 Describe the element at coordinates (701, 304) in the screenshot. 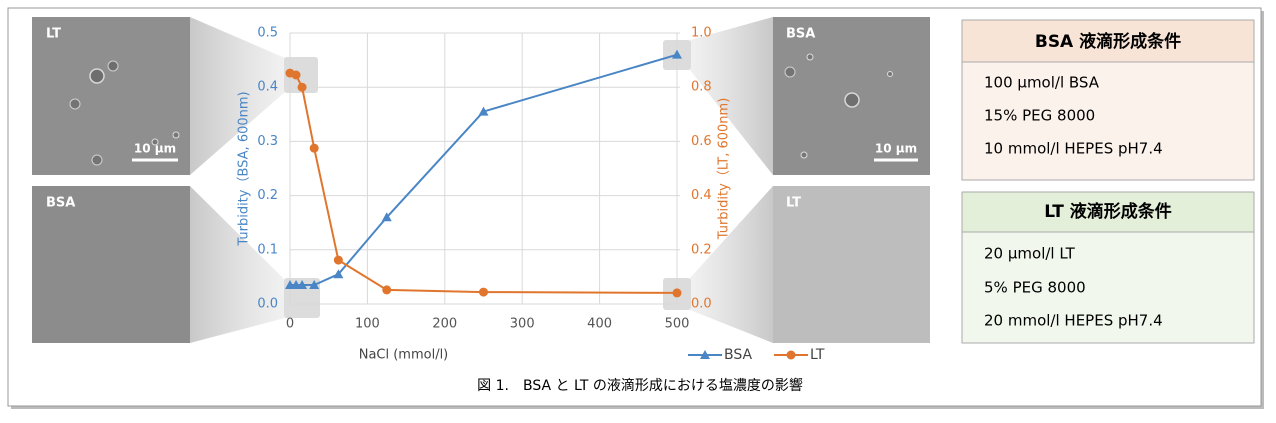

I see `y2-tick-label: 0.0` at that location.